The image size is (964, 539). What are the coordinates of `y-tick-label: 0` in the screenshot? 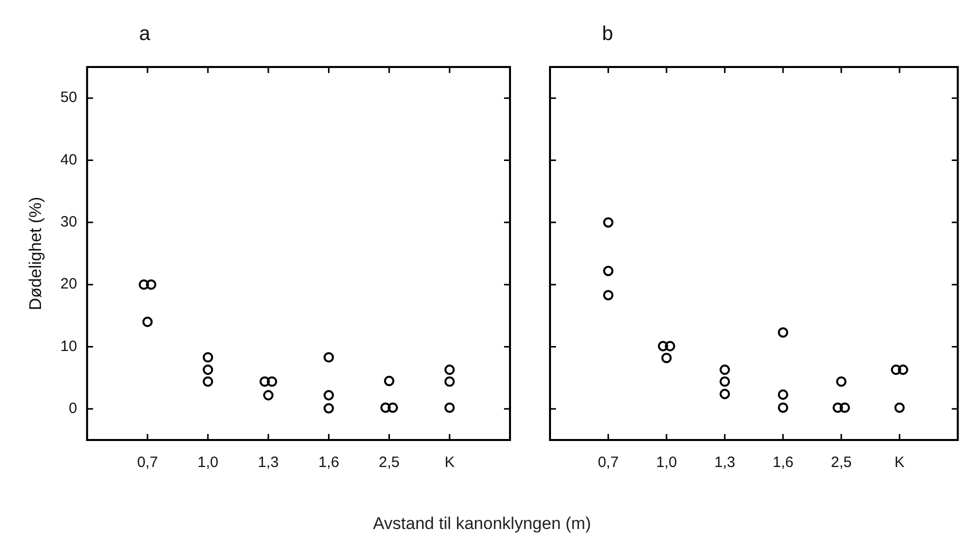 It's located at (73, 409).